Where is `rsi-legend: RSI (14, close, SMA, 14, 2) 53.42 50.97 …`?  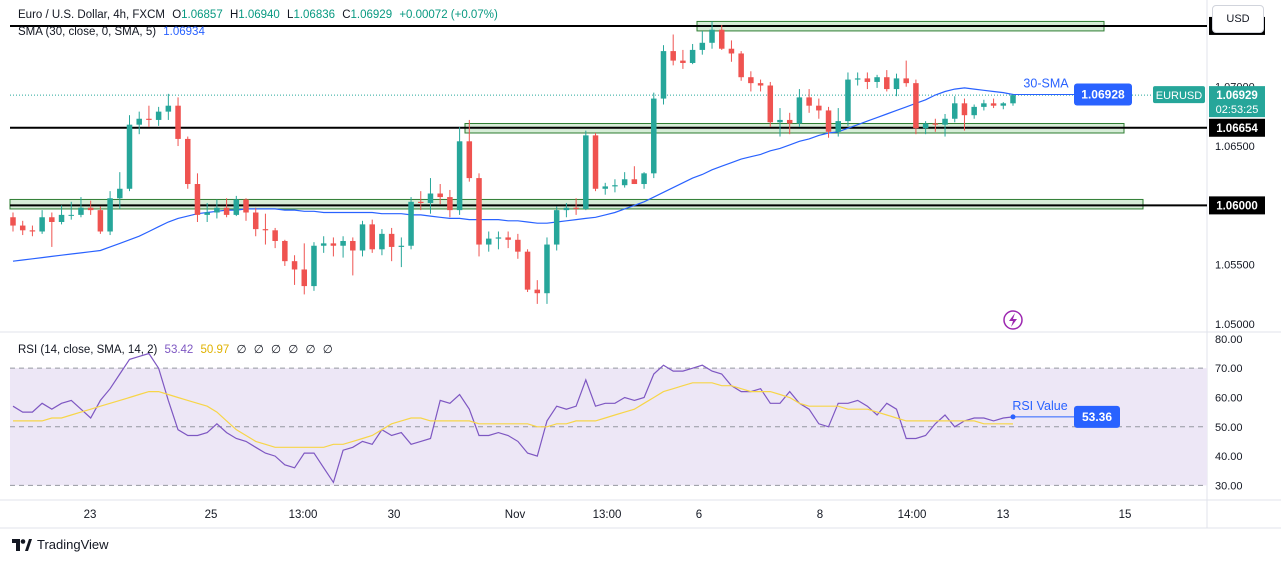 rsi-legend: RSI (14, close, SMA, 14, 2) 53.42 50.97 … is located at coordinates (177, 349).